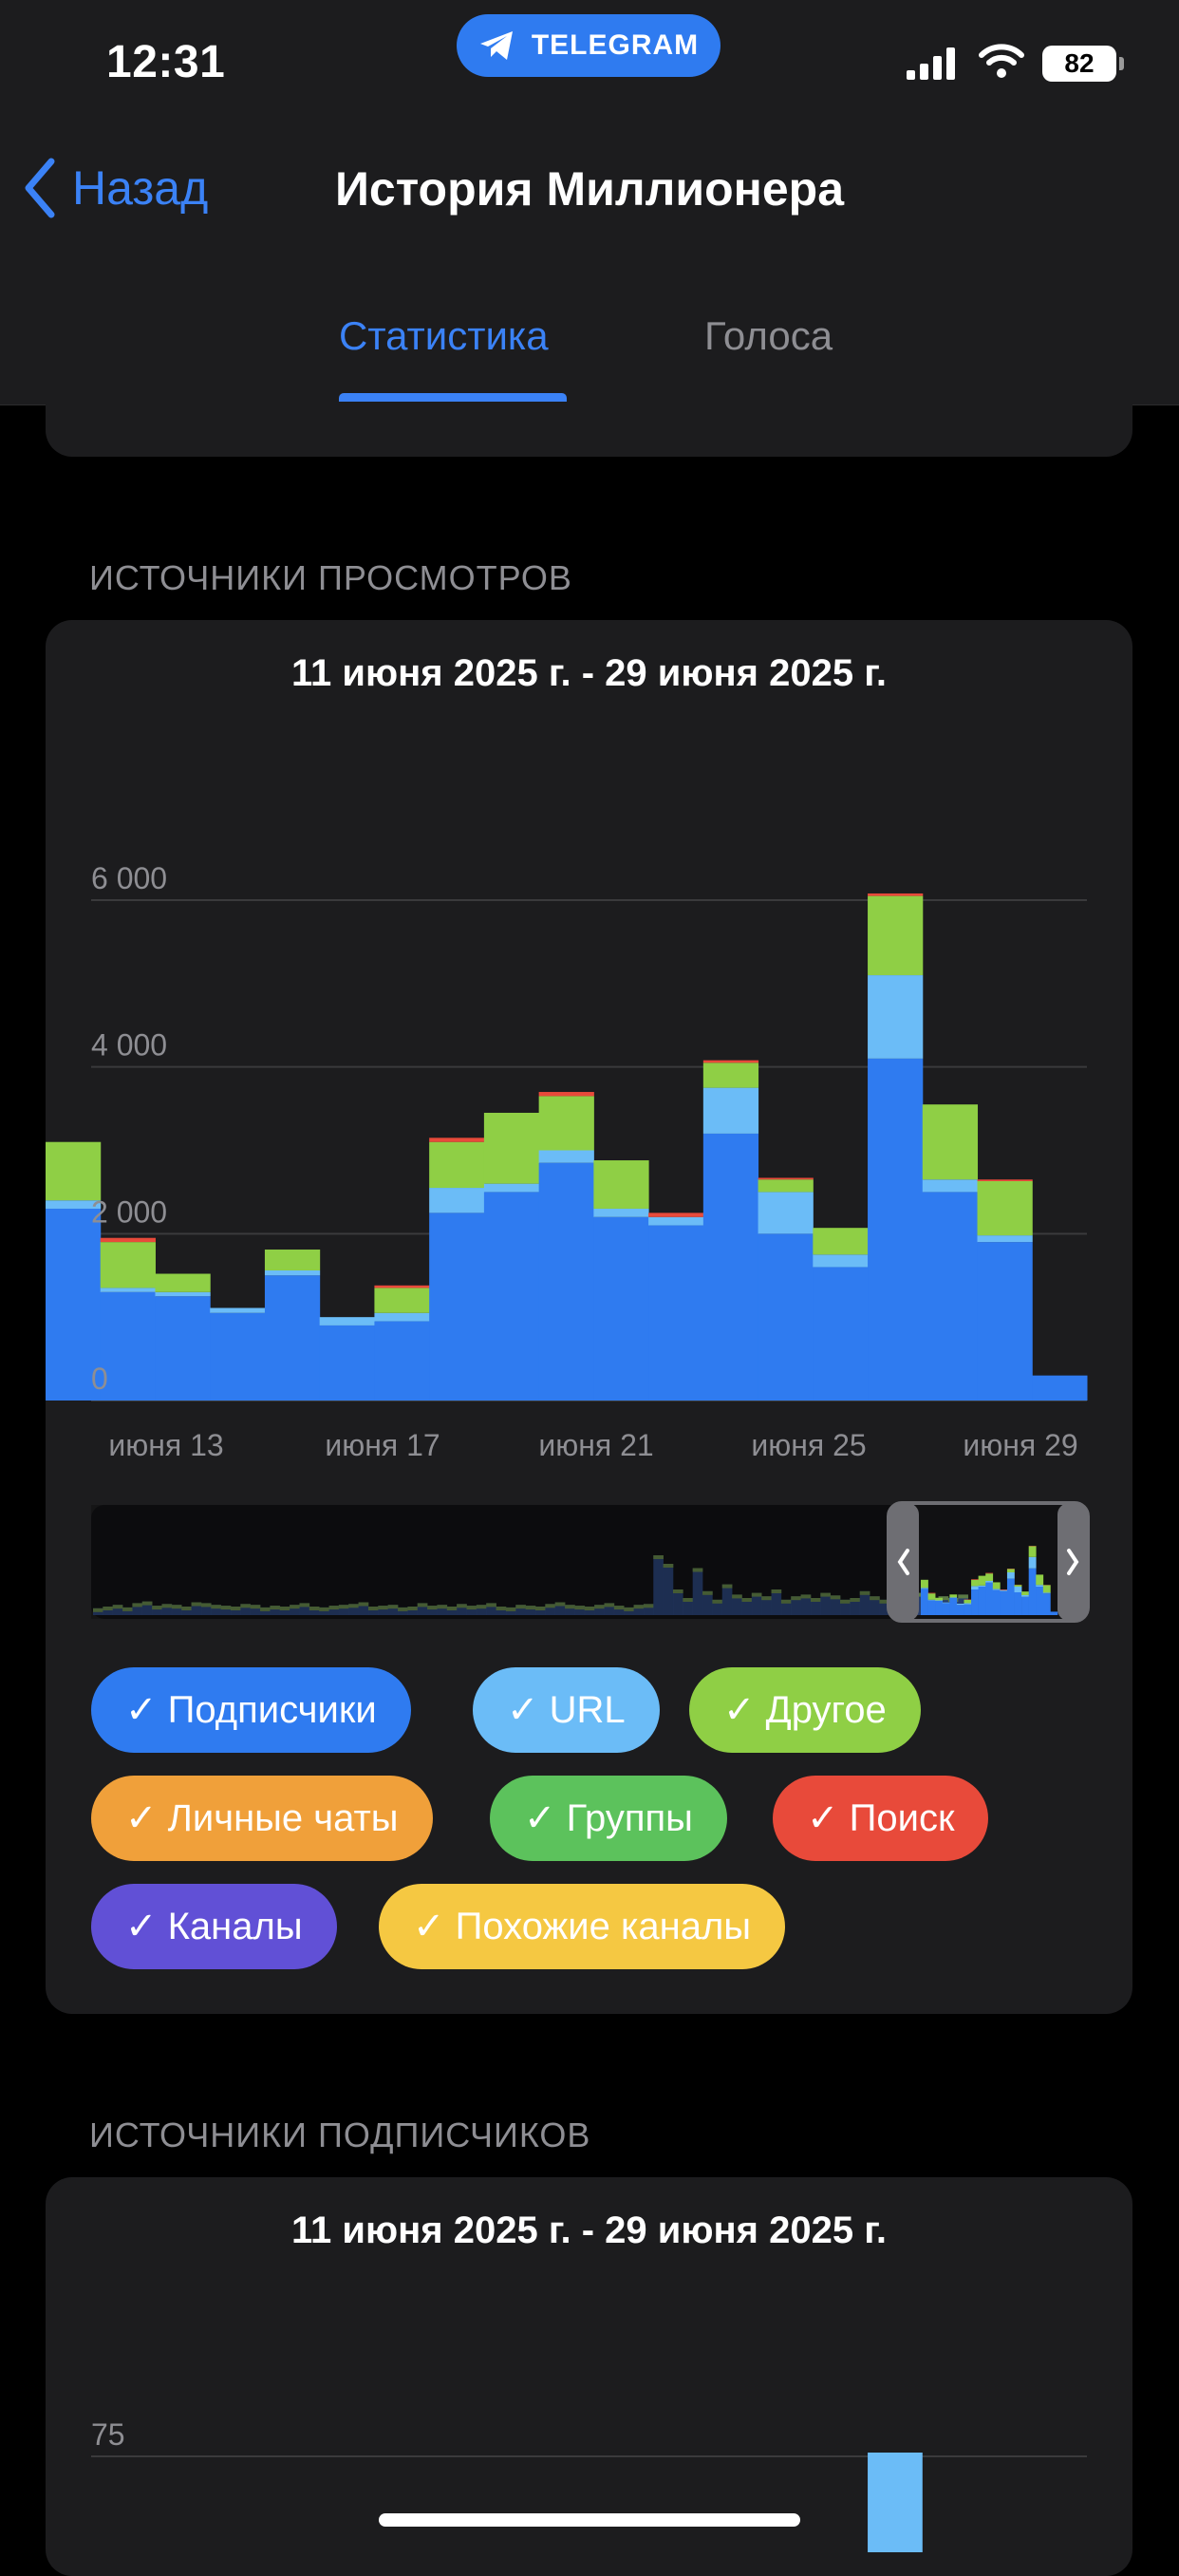 The image size is (1179, 2576). I want to click on y-tick-label: 75, so click(108, 2434).